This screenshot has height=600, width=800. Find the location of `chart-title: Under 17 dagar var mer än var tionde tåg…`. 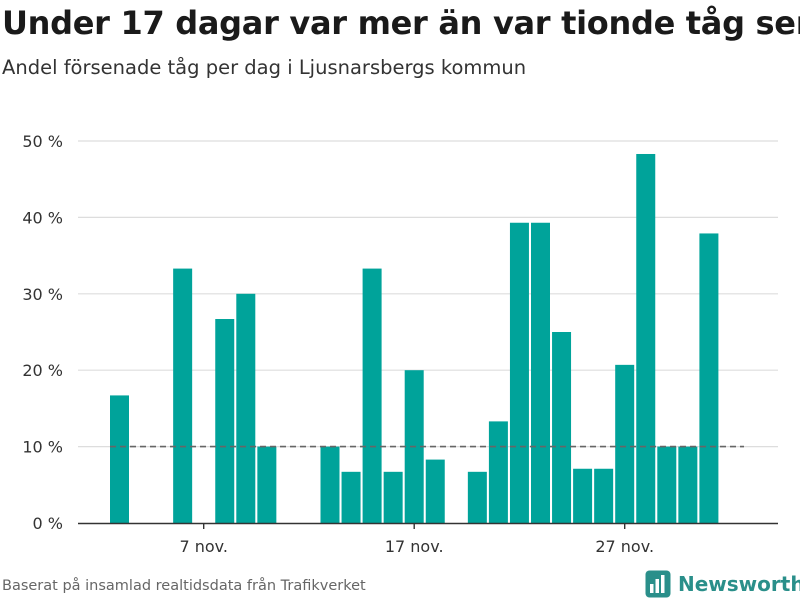

chart-title: Under 17 dagar var mer än var tionde tåg… is located at coordinates (401, 23).